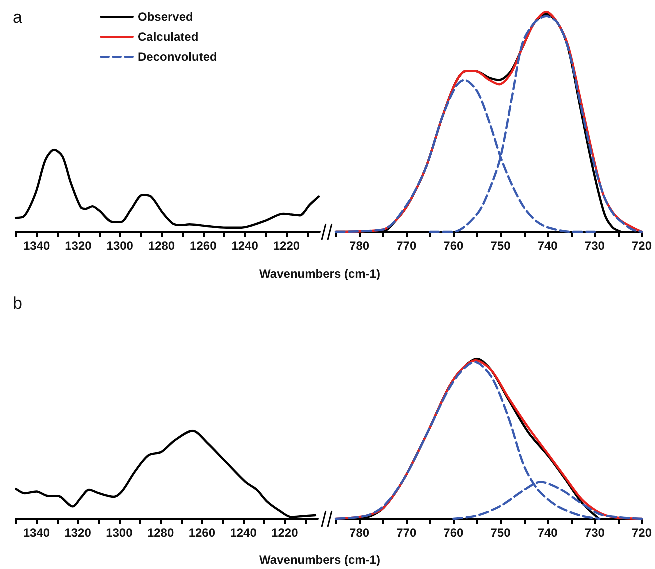 This screenshot has width=655, height=569. Describe the element at coordinates (168, 37) in the screenshot. I see `legend-label: Calculated` at that location.